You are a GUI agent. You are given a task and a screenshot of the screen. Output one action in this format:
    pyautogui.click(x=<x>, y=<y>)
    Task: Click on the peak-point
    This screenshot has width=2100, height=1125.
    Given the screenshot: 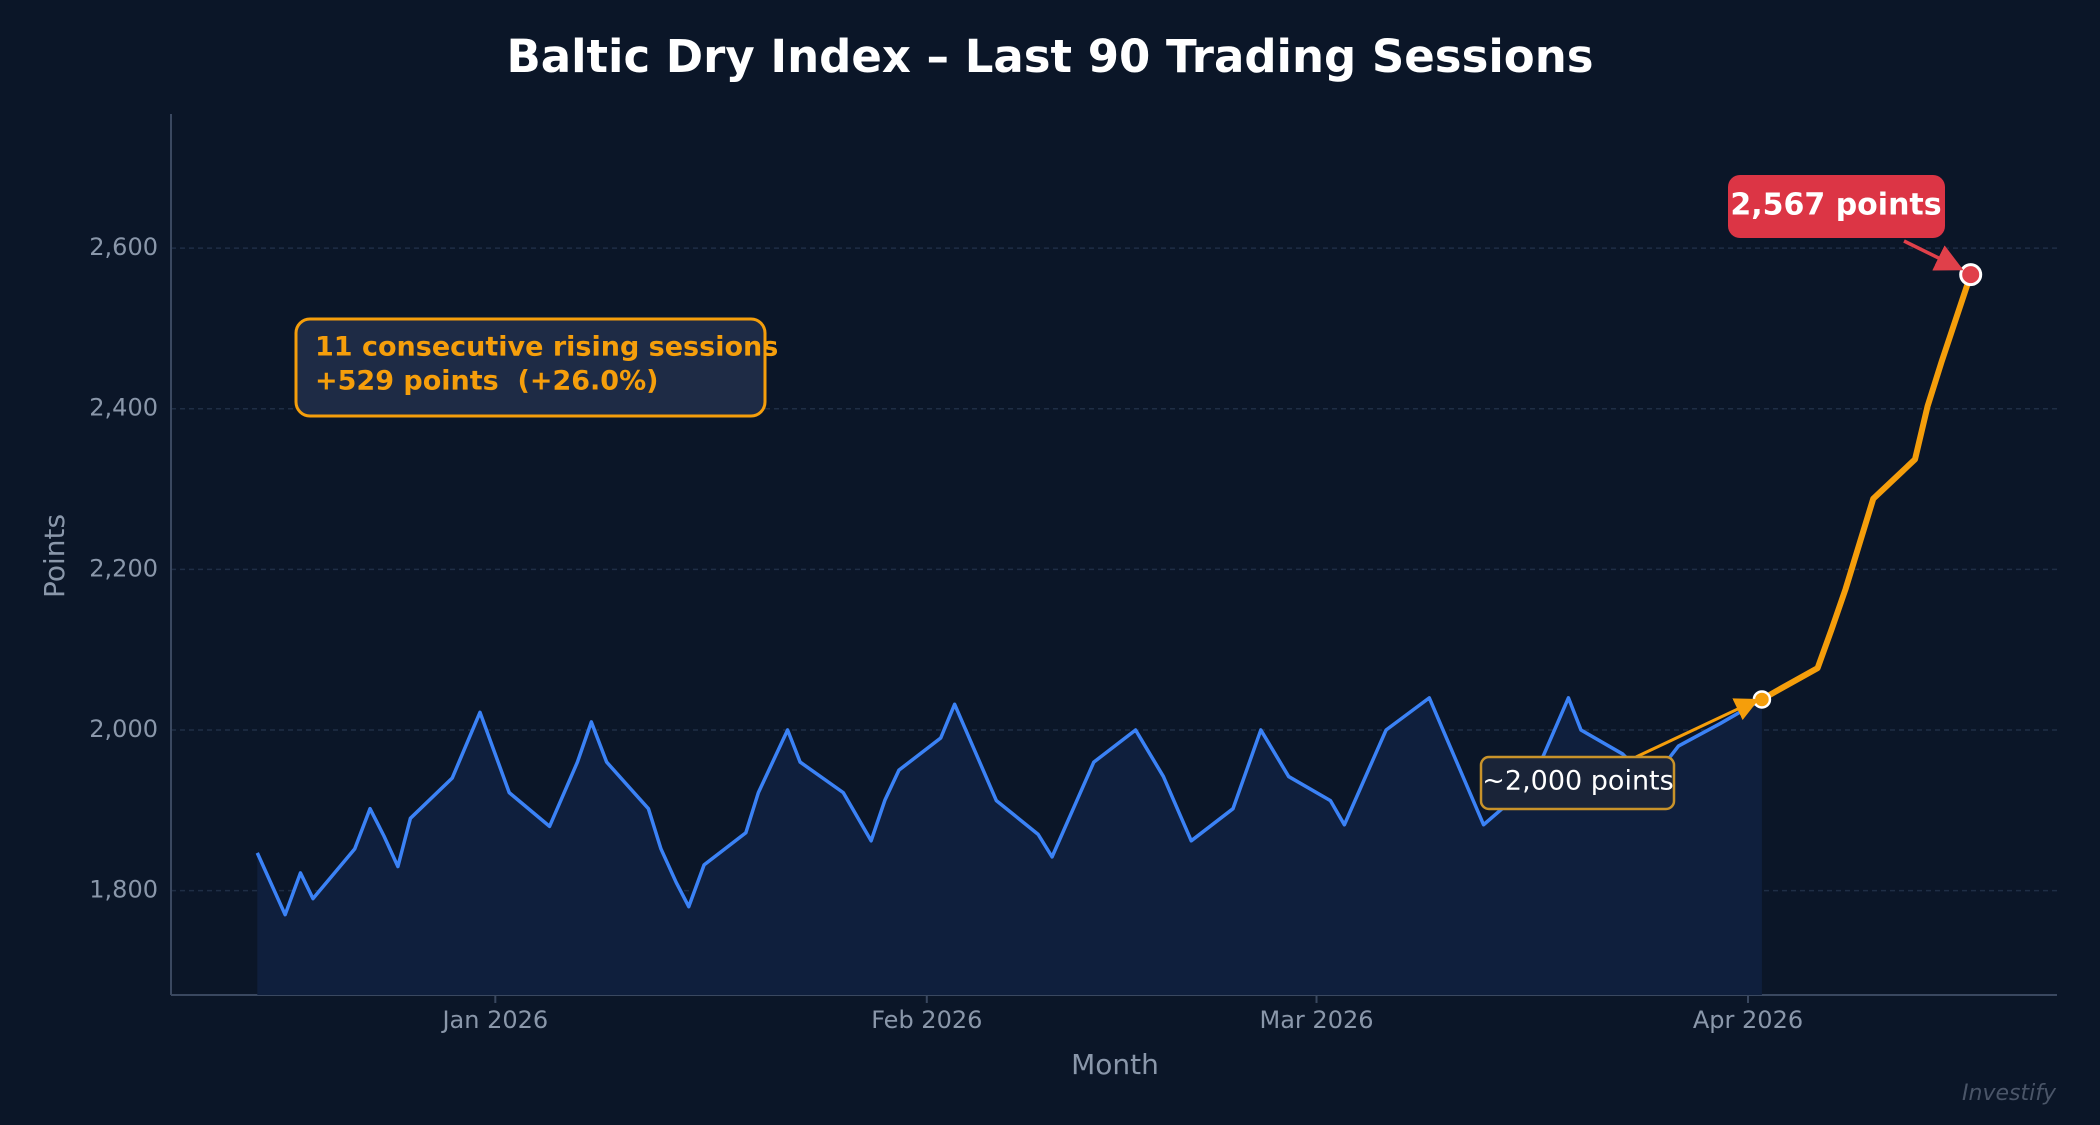 What is the action you would take?
    pyautogui.click(x=1971, y=275)
    